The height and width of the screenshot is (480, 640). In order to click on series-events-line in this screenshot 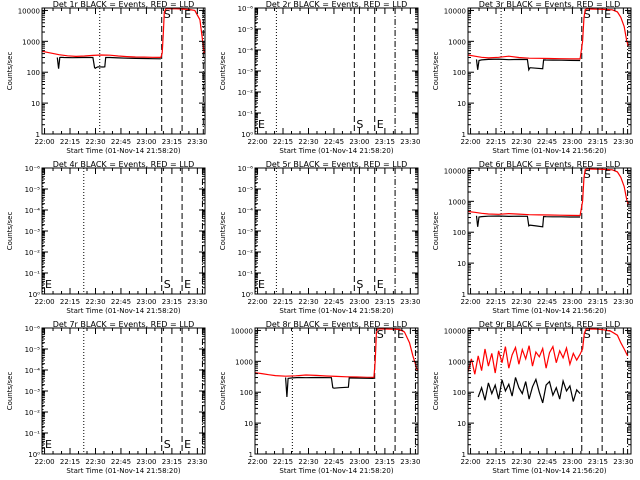, I will do `click(529, 390)`.